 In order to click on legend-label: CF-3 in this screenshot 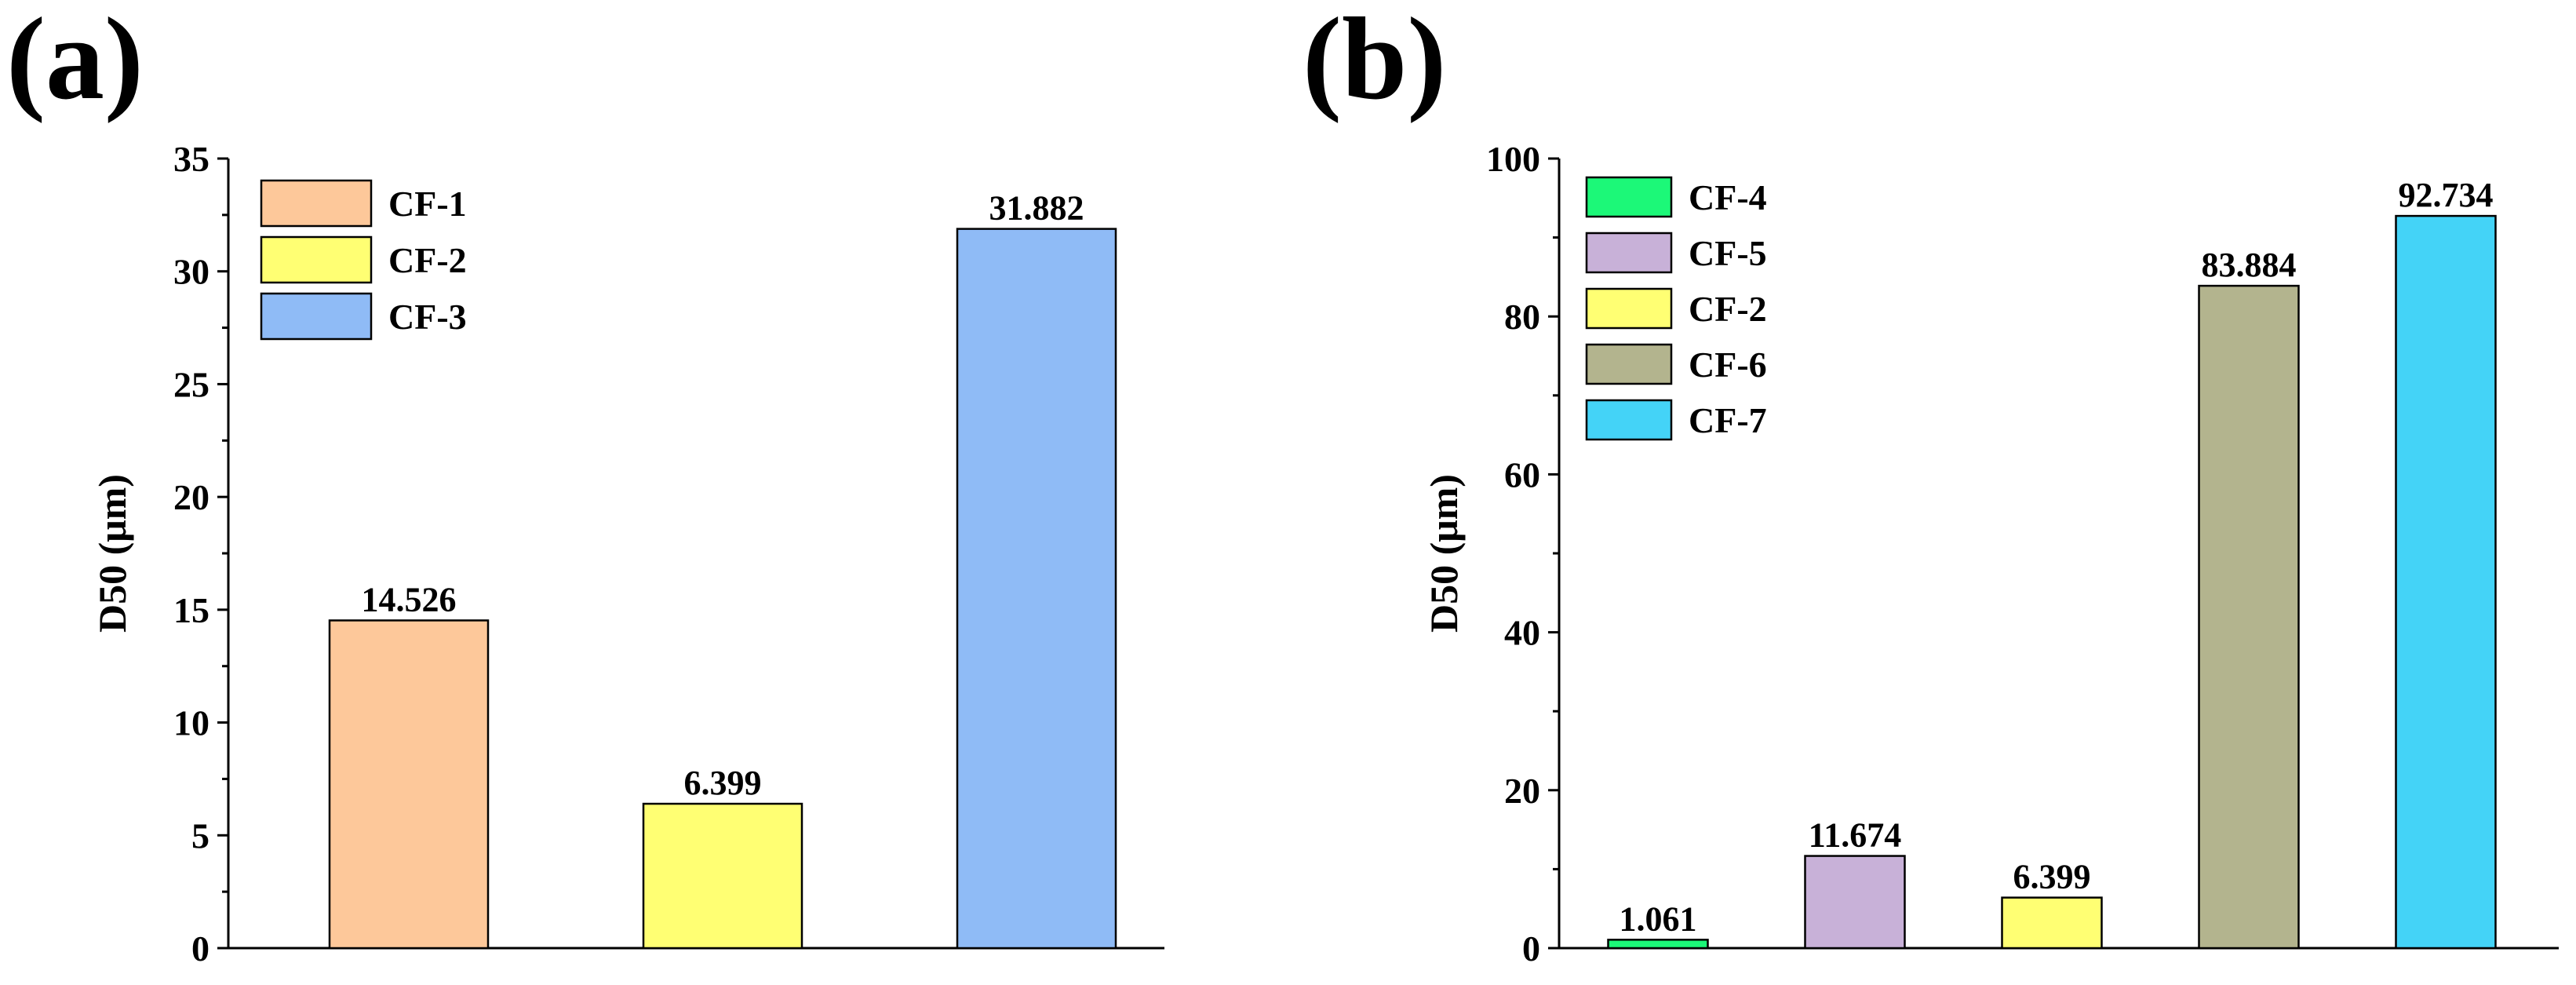, I will do `click(427, 317)`.